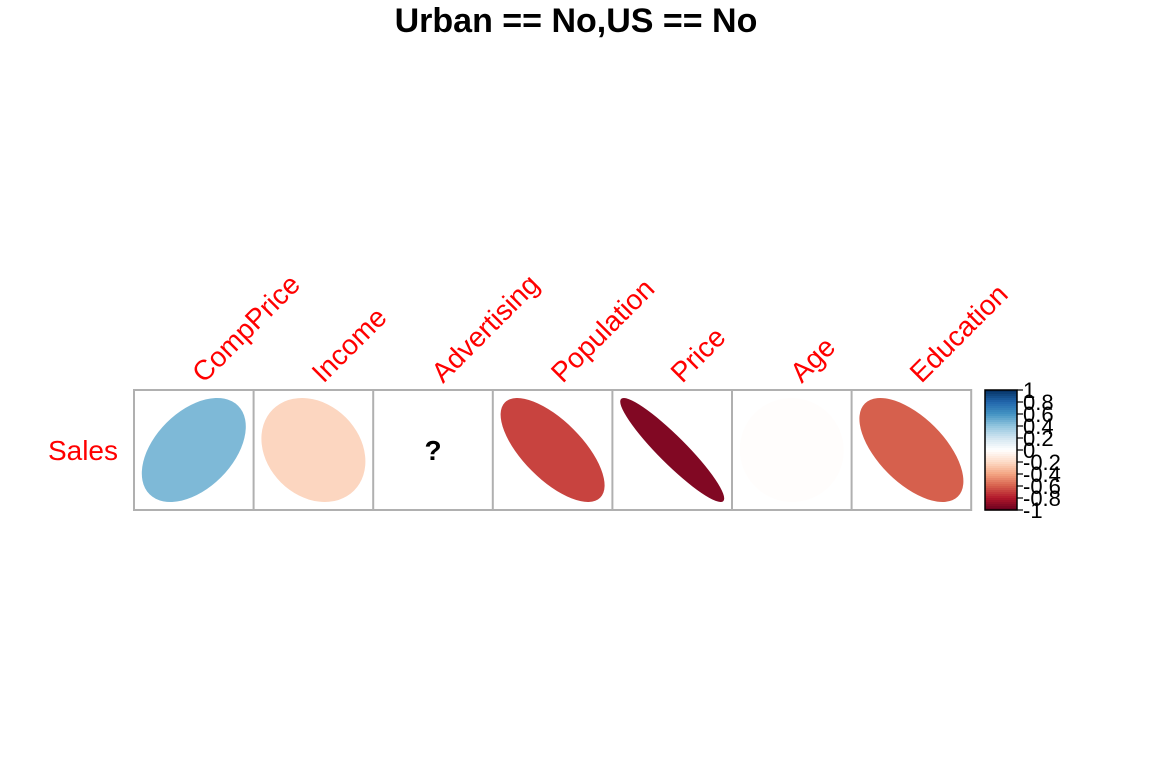 The image size is (1152, 768). What do you see at coordinates (959, 333) in the screenshot?
I see `column-label: Education` at bounding box center [959, 333].